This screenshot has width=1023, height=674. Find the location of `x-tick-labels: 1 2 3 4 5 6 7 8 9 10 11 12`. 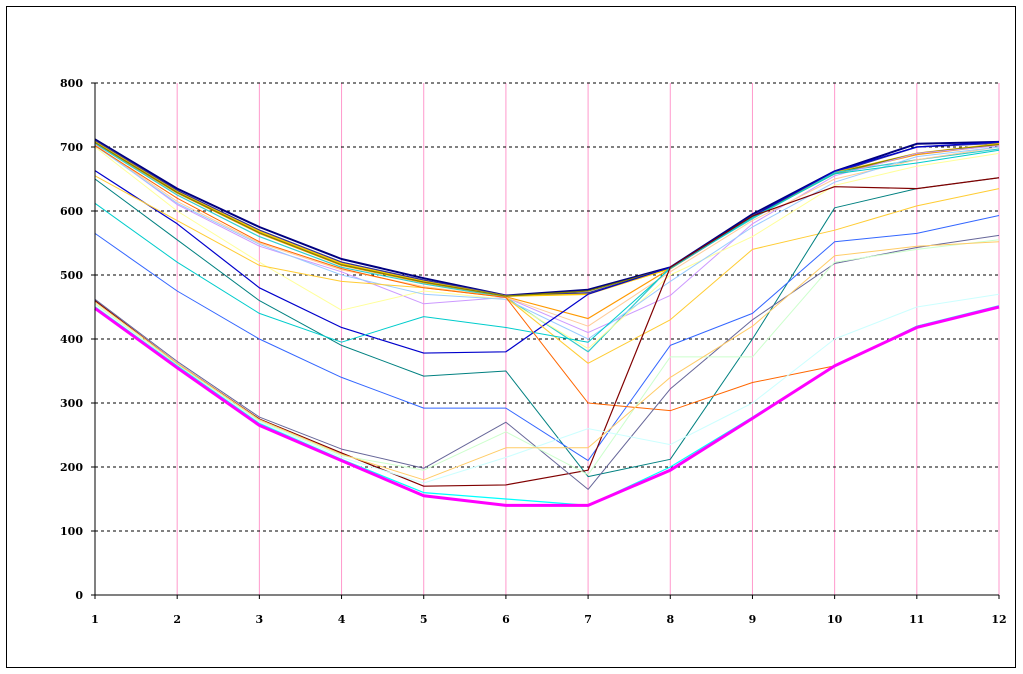

x-tick-labels: 1 2 3 4 5 6 7 8 9 10 11 12 is located at coordinates (548, 619).